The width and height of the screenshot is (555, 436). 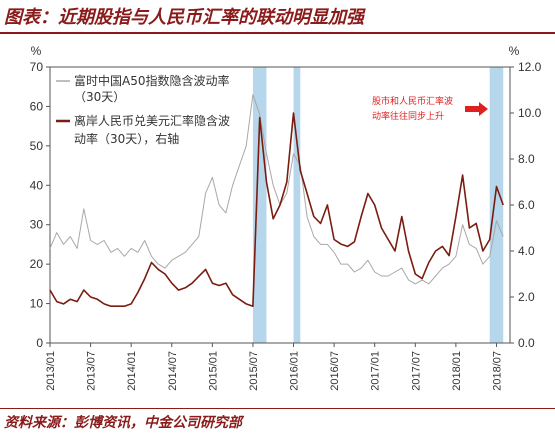 I want to click on left-tick-label-2: 20, so click(x=37, y=264).